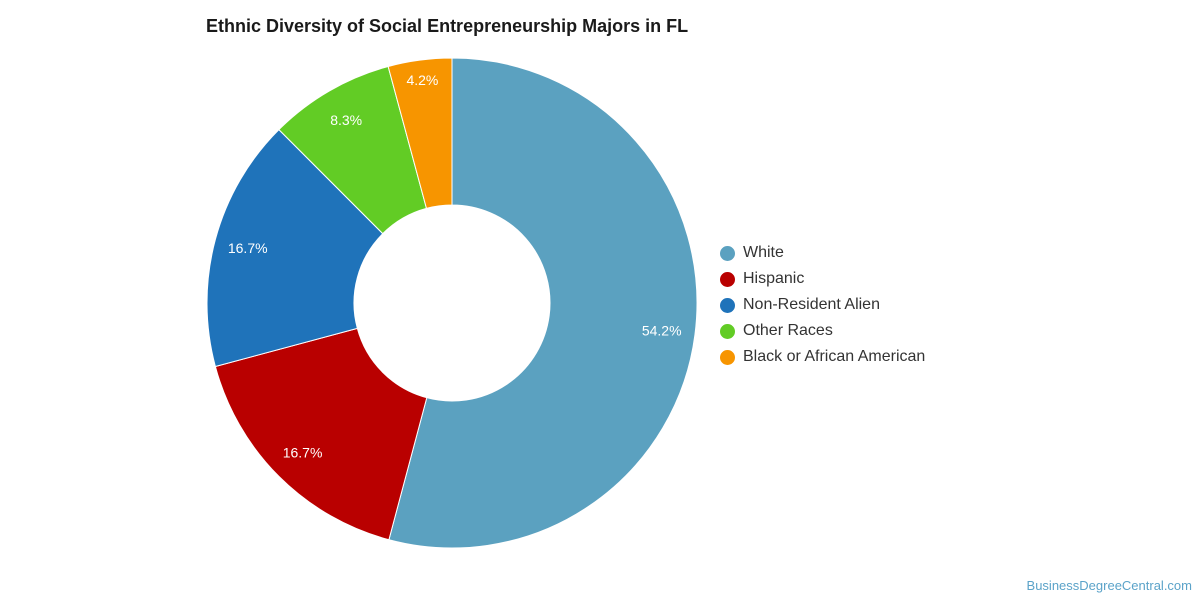 The image size is (1200, 600). I want to click on source-watermark: BusinessDegreeCentral.com, so click(1109, 585).